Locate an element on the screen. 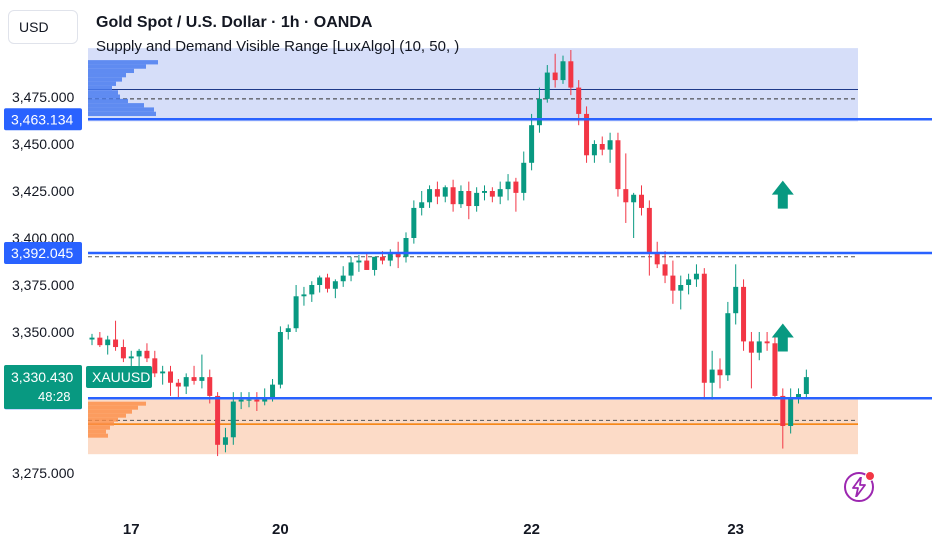  up-arrow-icon is located at coordinates (782, 194).